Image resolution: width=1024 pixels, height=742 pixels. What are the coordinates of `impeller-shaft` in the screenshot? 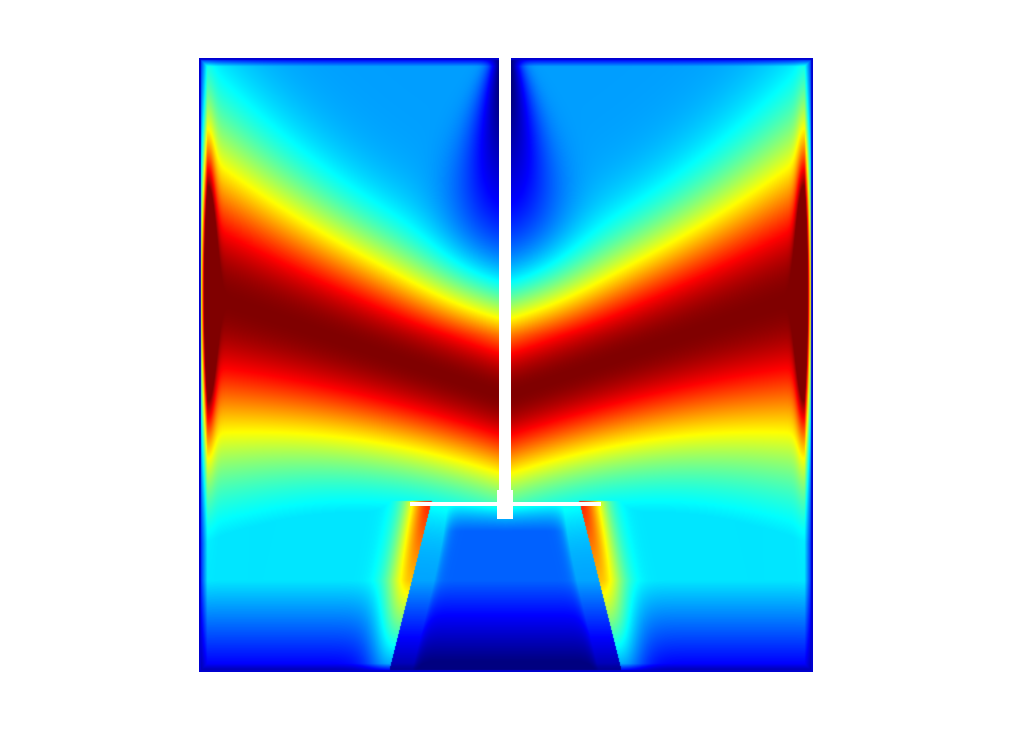 It's located at (505, 278).